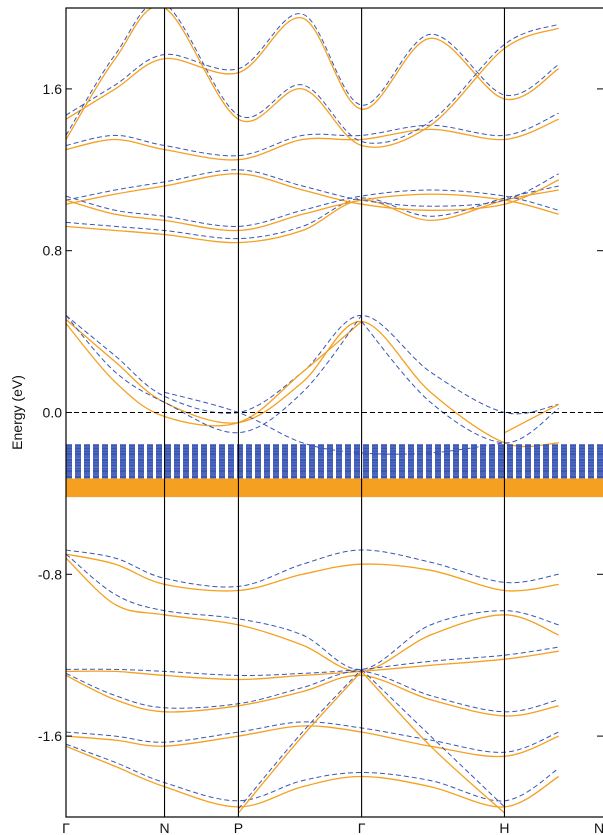 The height and width of the screenshot is (835, 603). What do you see at coordinates (53, 413) in the screenshot?
I see `y-tick-label: 0.0` at bounding box center [53, 413].